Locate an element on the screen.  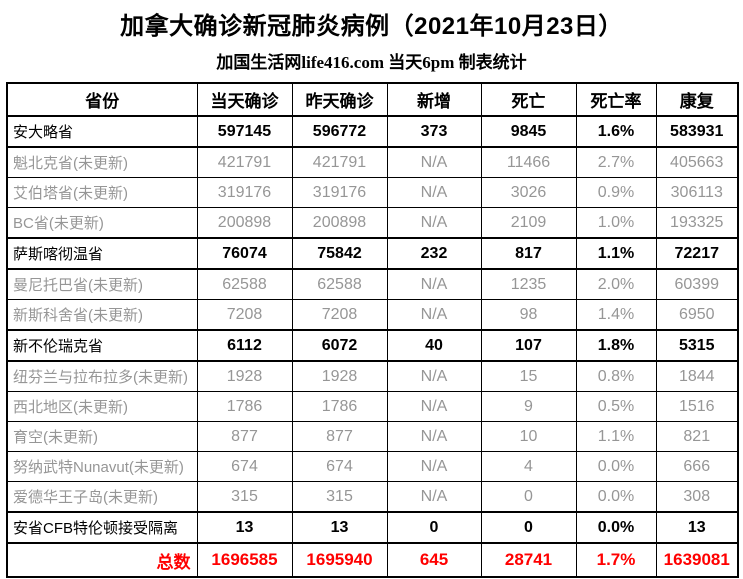
cell-deaths: 9 is located at coordinates (528, 406).